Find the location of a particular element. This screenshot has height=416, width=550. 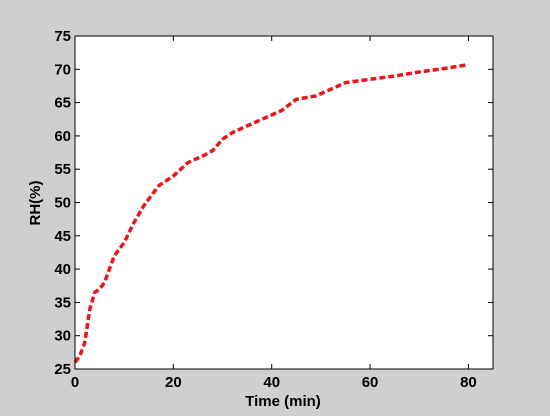

x-tick-label: 60 is located at coordinates (370, 382).